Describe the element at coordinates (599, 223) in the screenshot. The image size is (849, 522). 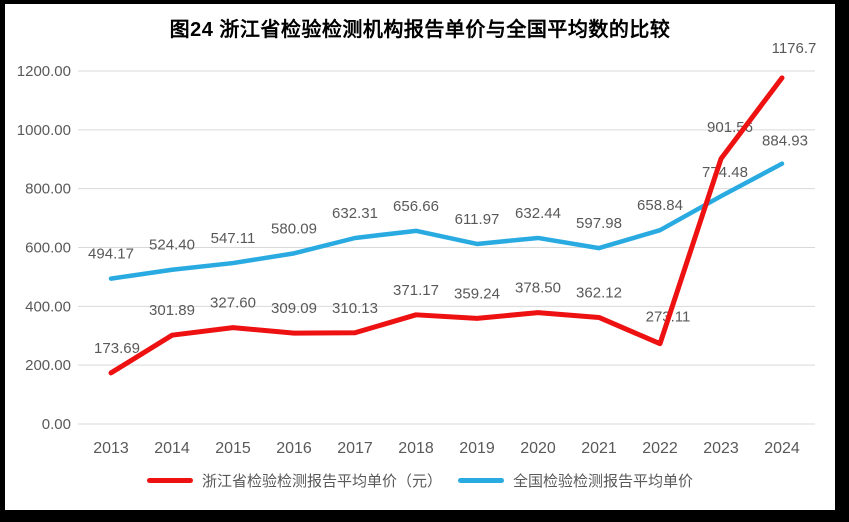
I see `data-label: 597.98` at that location.